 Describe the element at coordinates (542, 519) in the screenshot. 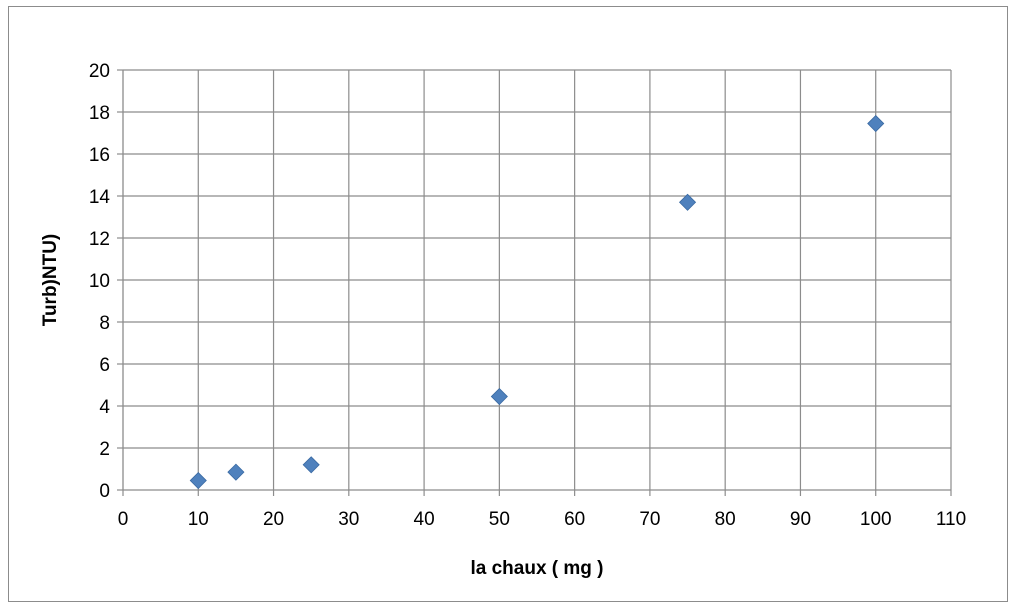

I see `x-tick-labels: 0 10 20 30 40 50 60 70 80 90 100 110` at that location.